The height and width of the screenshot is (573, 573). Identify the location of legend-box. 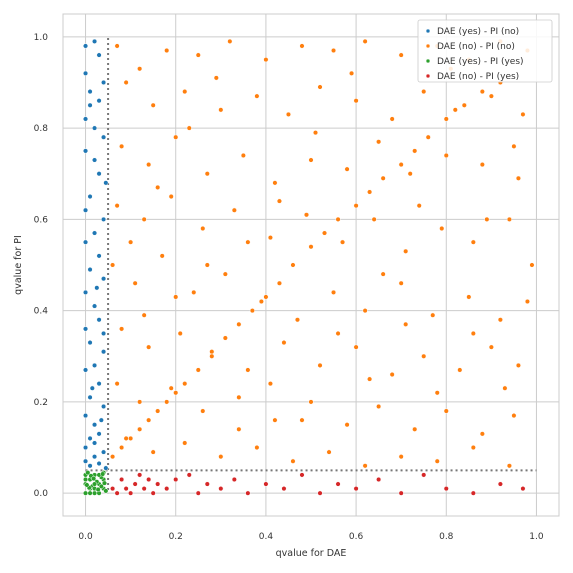
(485, 51).